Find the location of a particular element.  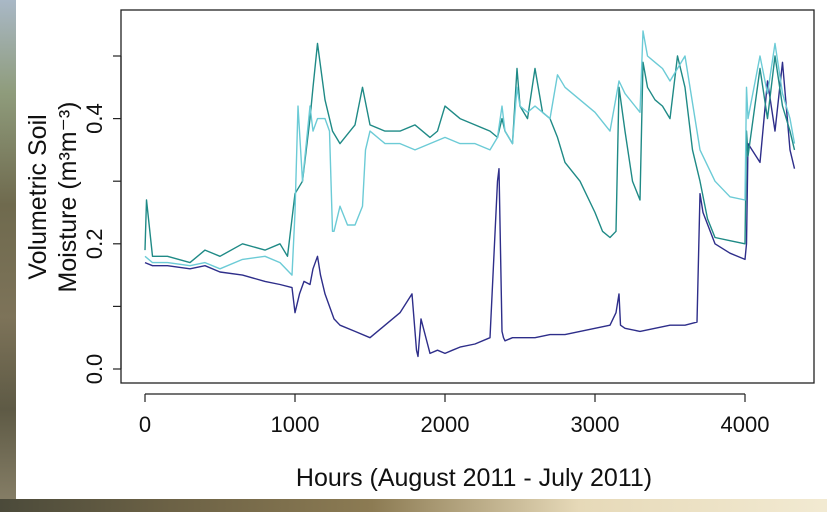

x-tick-label: 1000 is located at coordinates (295, 424).